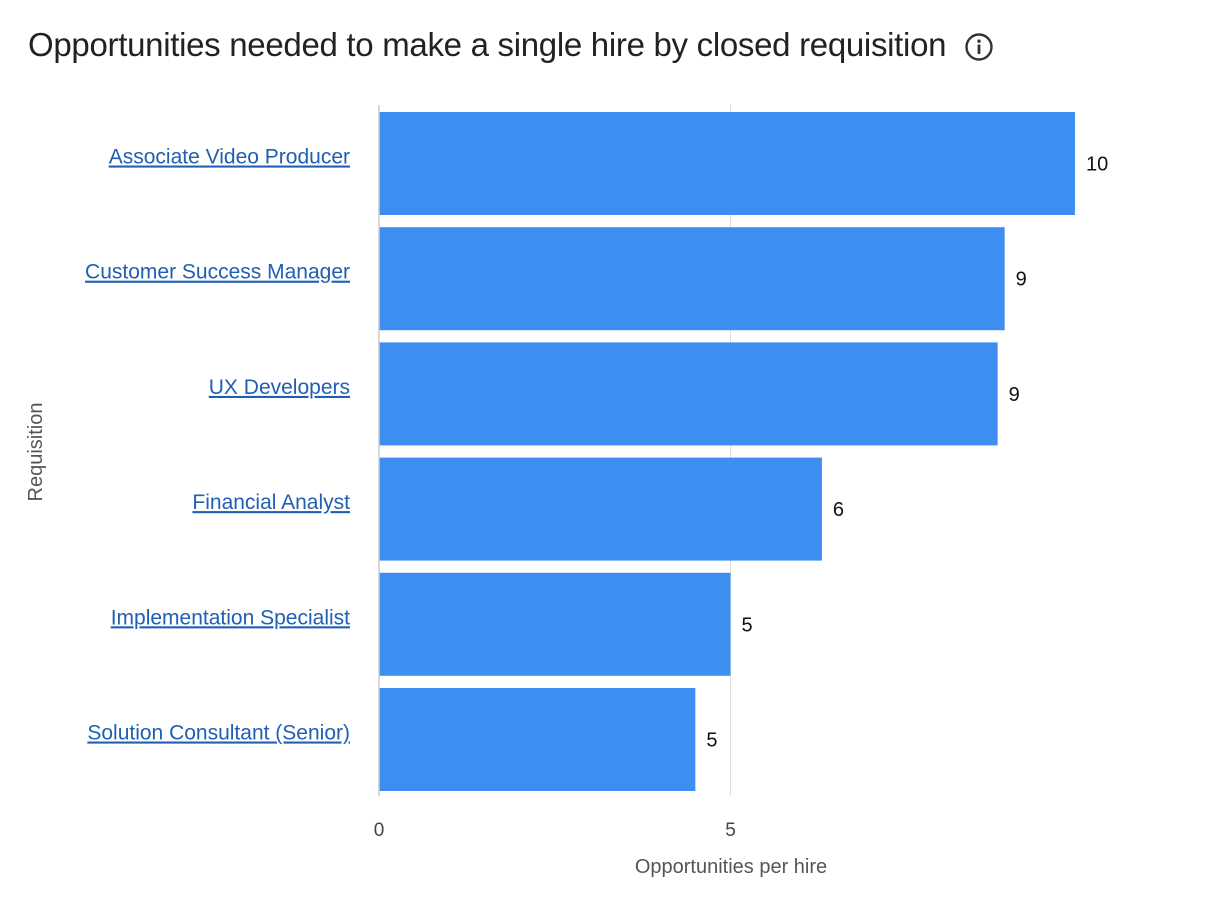 This screenshot has height=910, width=1212. Describe the element at coordinates (730, 830) in the screenshot. I see `x-tick-label-5: 5` at that location.